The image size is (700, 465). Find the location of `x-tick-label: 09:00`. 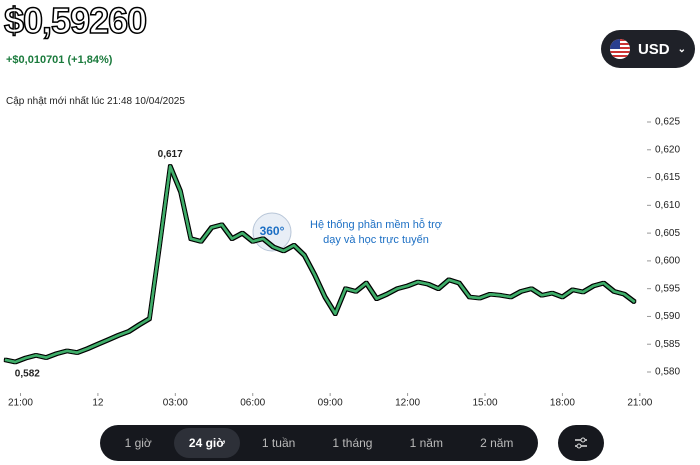

x-tick-label: 09:00 is located at coordinates (330, 403).